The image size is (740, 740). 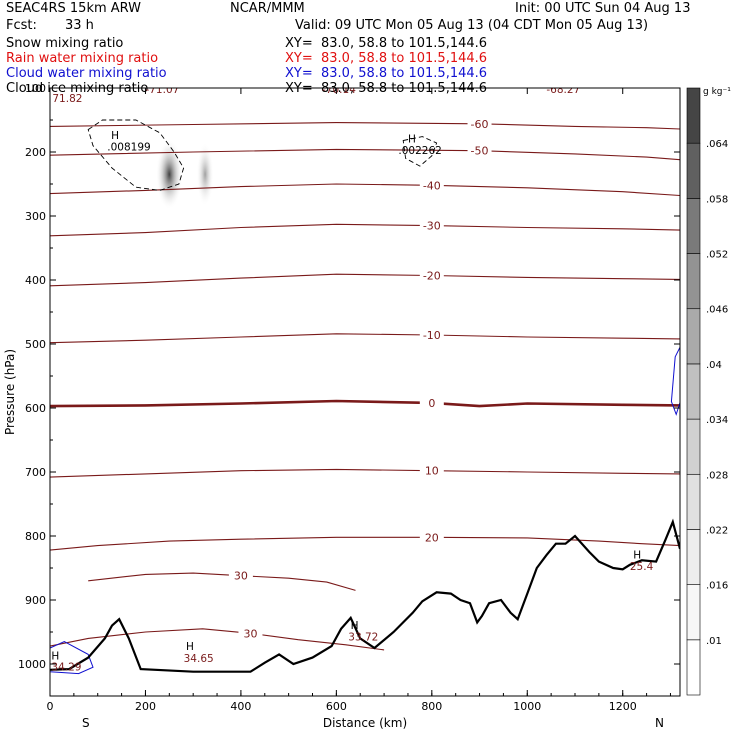 What do you see at coordinates (35, 88) in the screenshot?
I see `y-tick-label: 100` at bounding box center [35, 88].